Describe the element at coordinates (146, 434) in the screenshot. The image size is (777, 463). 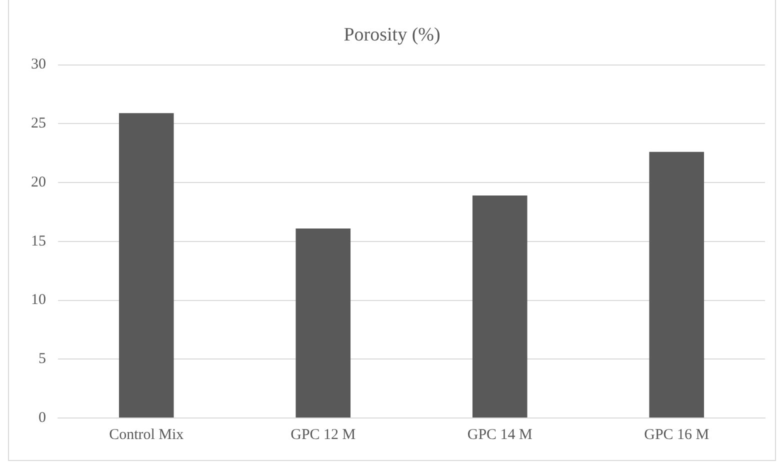
I see `x-tick-label: Control Mix` at that location.